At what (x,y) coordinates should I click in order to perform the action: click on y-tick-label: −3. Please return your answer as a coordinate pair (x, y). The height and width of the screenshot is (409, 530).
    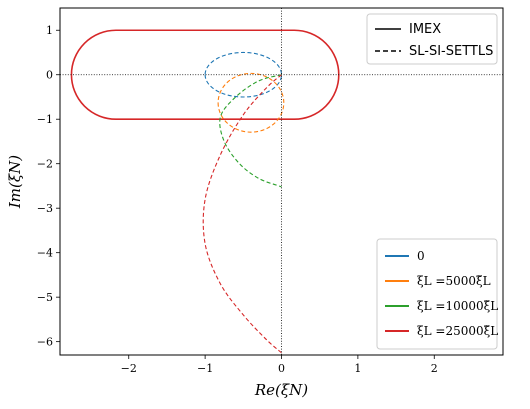
    Looking at the image, I should click on (45, 208).